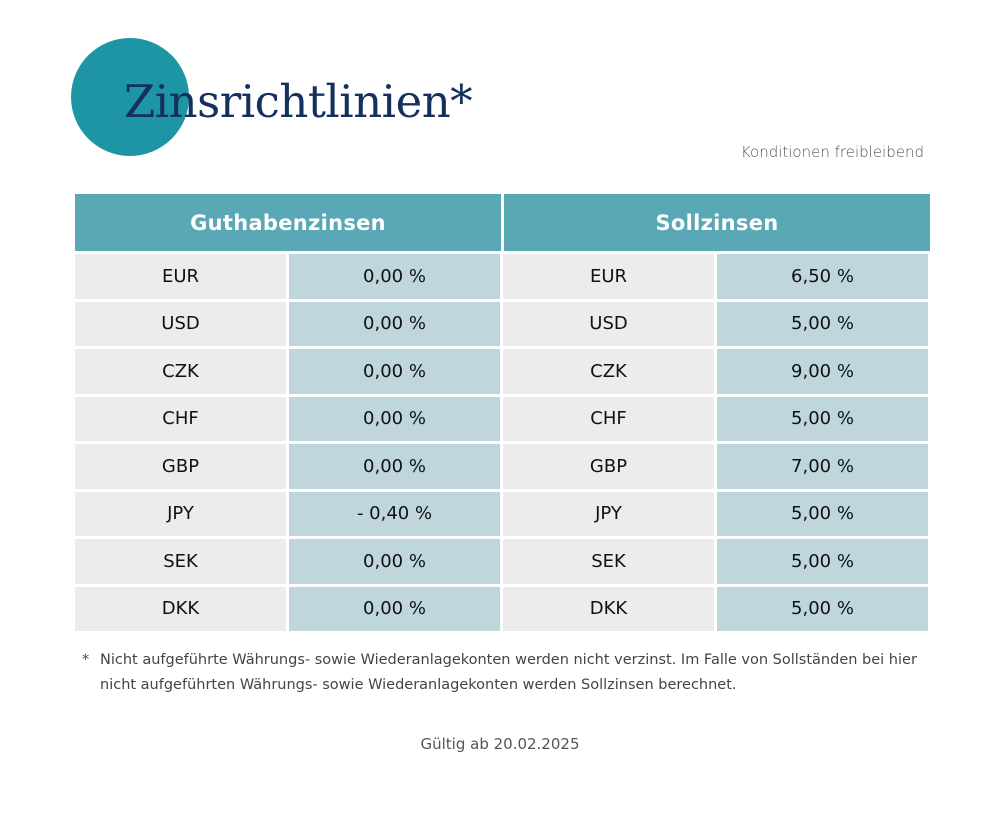 The width and height of the screenshot is (1000, 833). Describe the element at coordinates (502, 561) in the screenshot. I see `table-row: SEK 0,00 % SEK 5,00 %` at that location.